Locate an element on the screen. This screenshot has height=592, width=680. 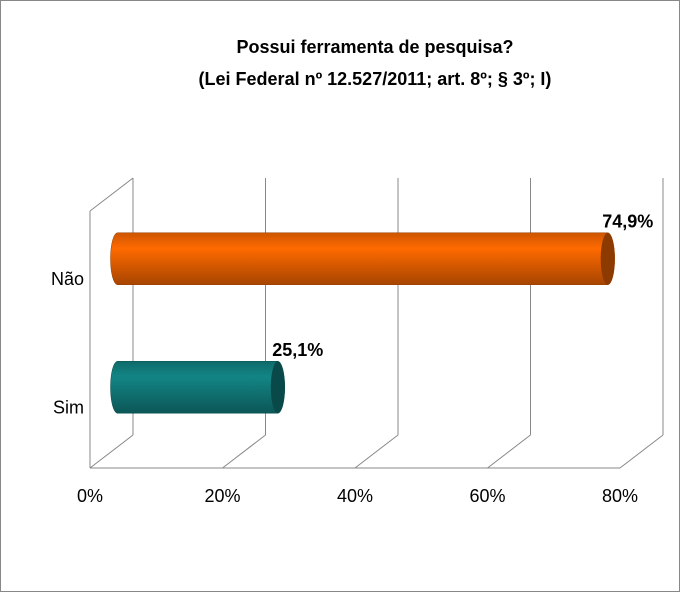
wall-top-edge is located at coordinates (111, 194).